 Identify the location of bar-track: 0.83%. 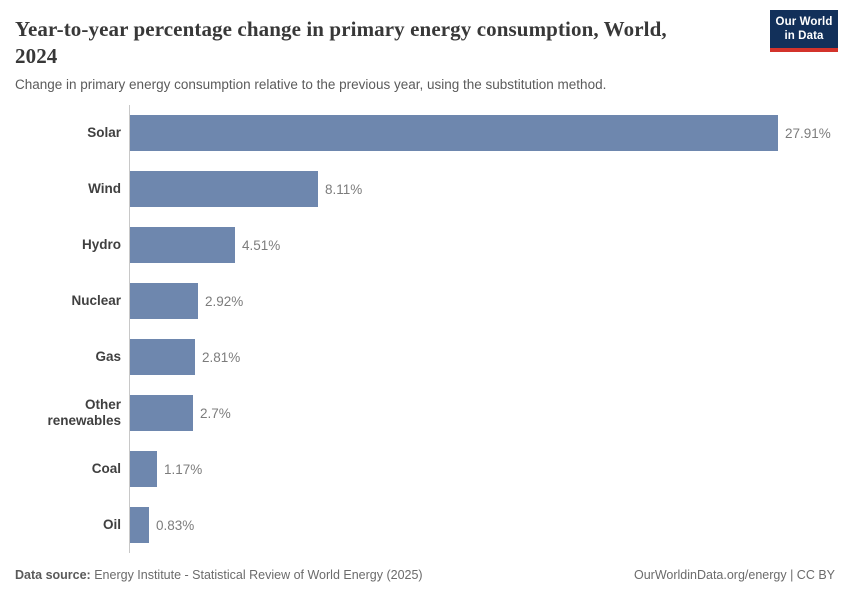
(482, 525).